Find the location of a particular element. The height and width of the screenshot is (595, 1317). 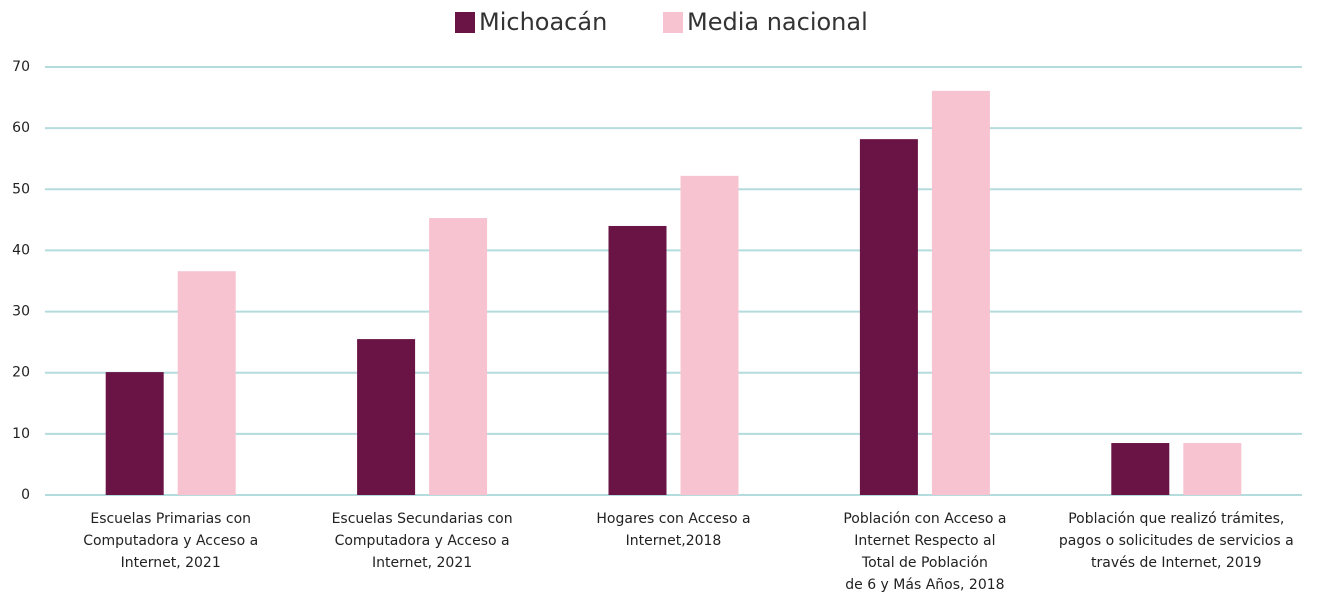

x-tick-label-line: Población que realizó trámites, is located at coordinates (1176, 519).